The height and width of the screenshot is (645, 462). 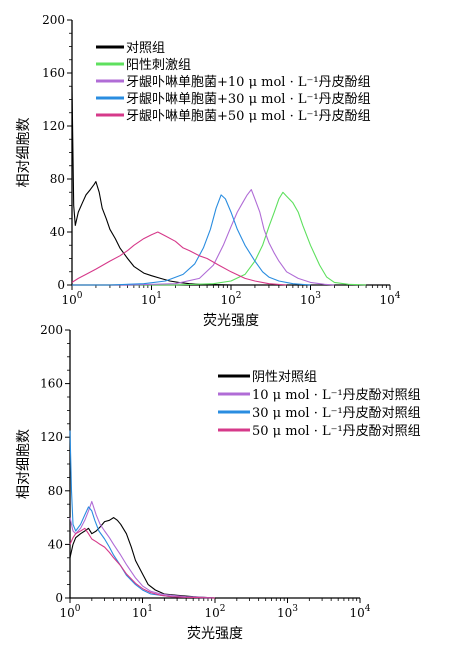 What do you see at coordinates (248, 99) in the screenshot?
I see `legend-label-4: 牙龈卟啉单胞菌+30 μ mol · L⁻¹丹皮酚组` at bounding box center [248, 99].